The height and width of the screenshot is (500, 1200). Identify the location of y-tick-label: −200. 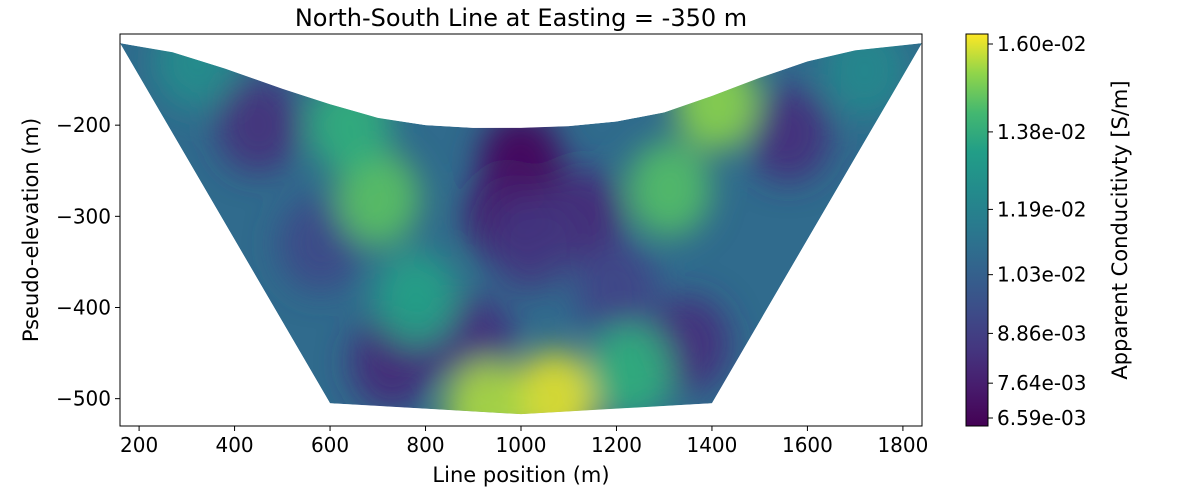
(83, 125).